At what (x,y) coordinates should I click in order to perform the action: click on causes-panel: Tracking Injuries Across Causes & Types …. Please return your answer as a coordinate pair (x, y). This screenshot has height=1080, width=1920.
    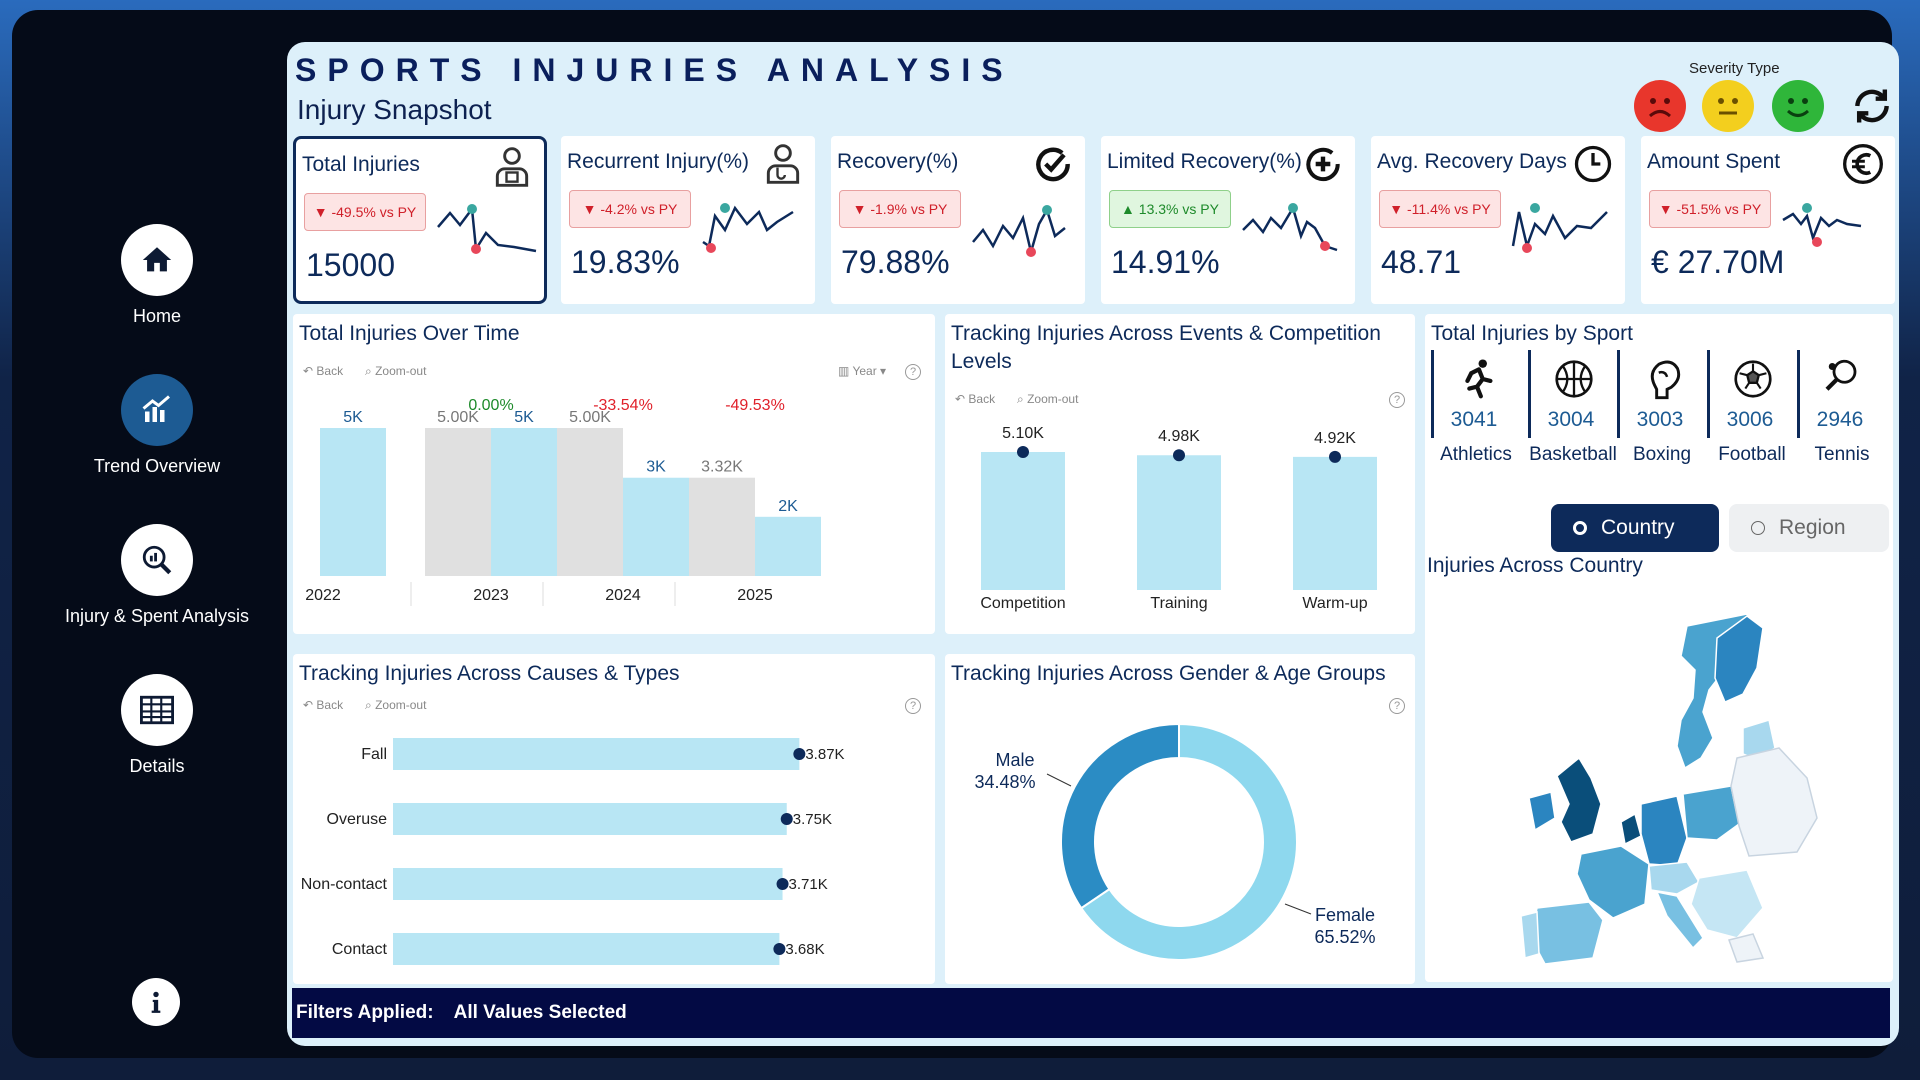
    Looking at the image, I should click on (614, 819).